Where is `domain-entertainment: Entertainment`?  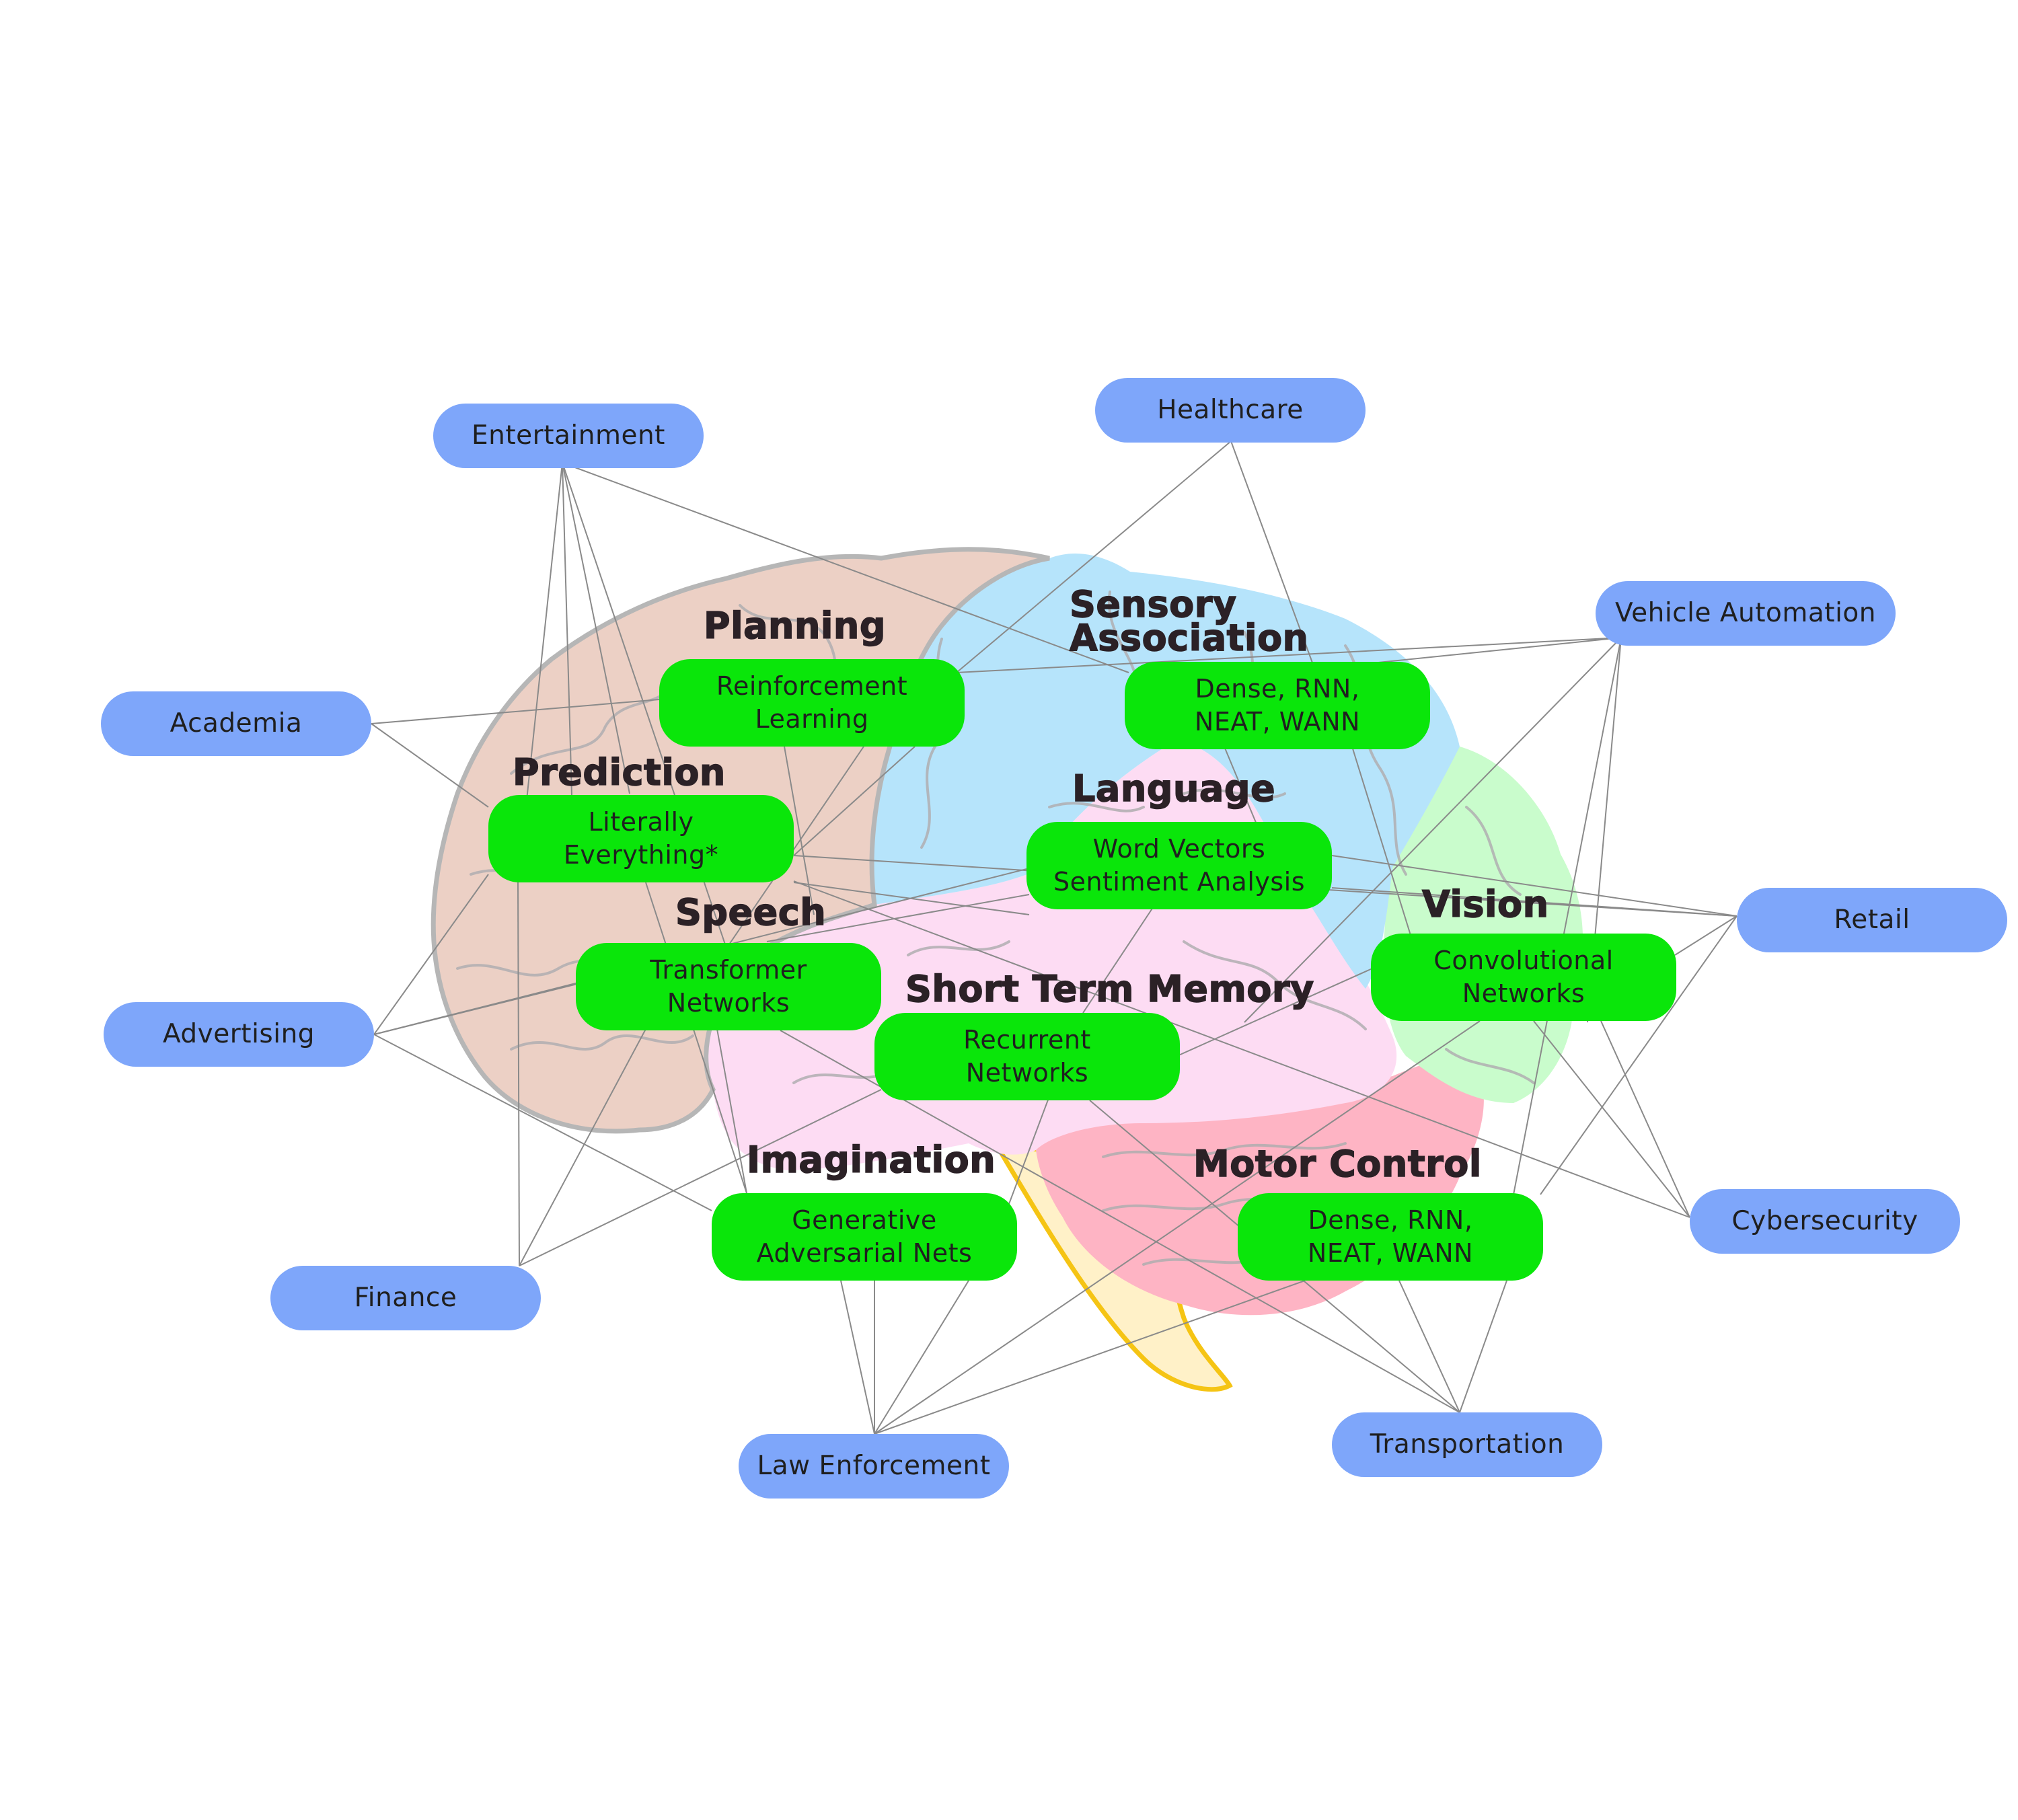 domain-entertainment: Entertainment is located at coordinates (568, 436).